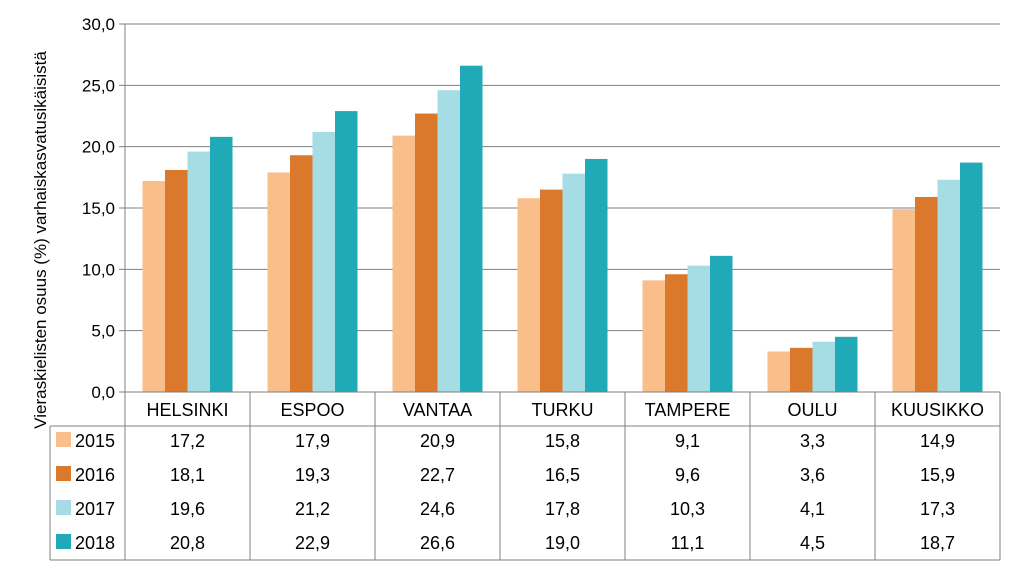 The image size is (1024, 576). What do you see at coordinates (437, 410) in the screenshot?
I see `category-label: VANTAA` at bounding box center [437, 410].